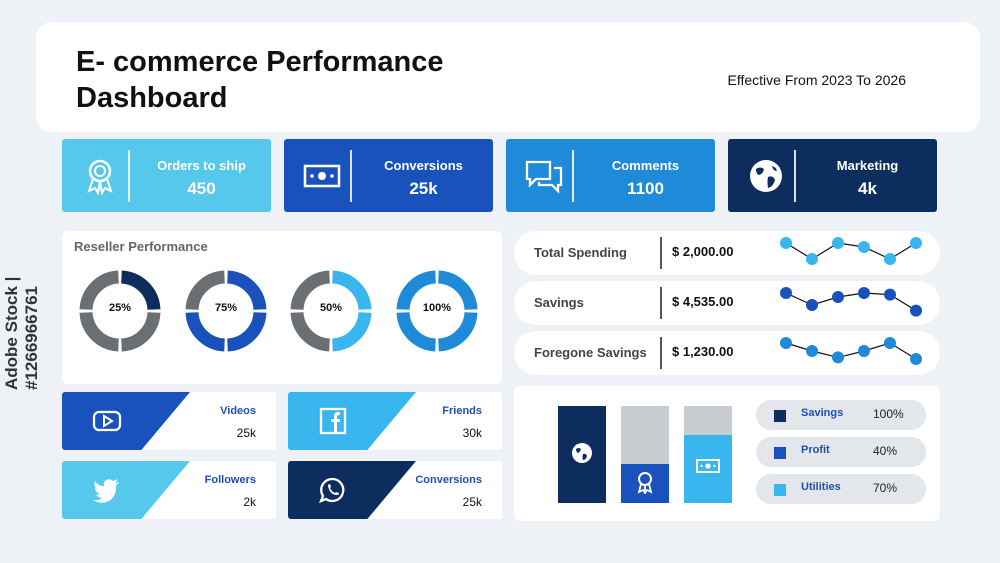 This screenshot has height=563, width=1000. I want to click on spending-value: $ 4,535.00, so click(703, 301).